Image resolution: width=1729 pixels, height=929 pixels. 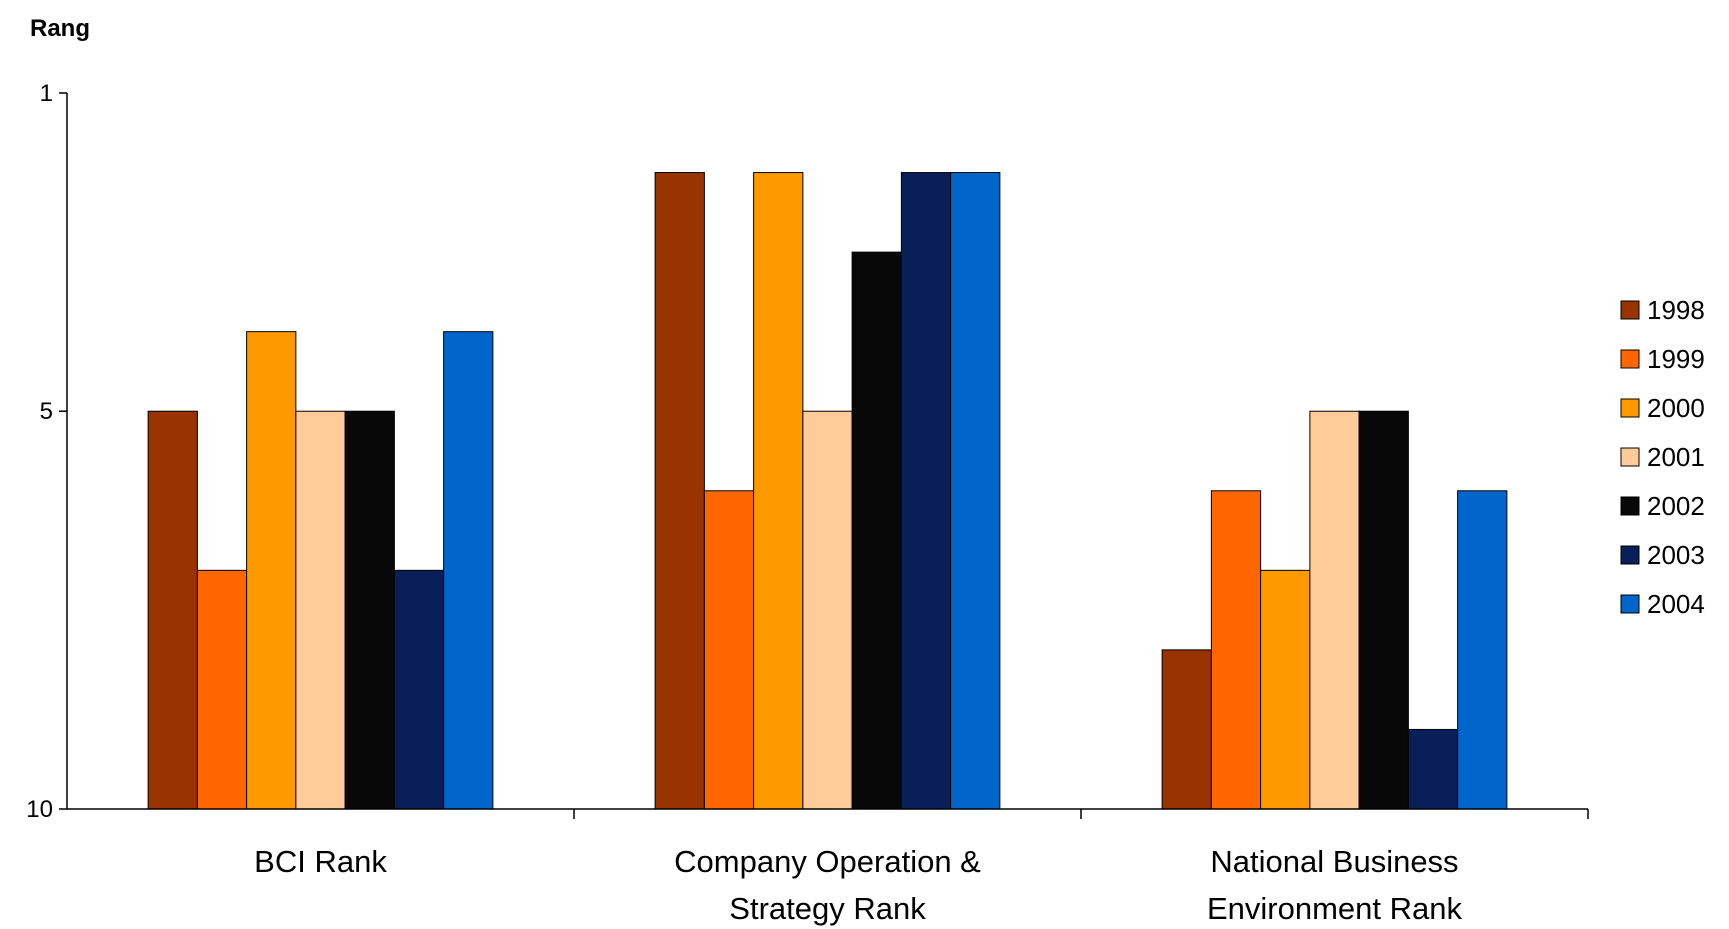 I want to click on y-tick-label: 10, so click(x=39, y=809).